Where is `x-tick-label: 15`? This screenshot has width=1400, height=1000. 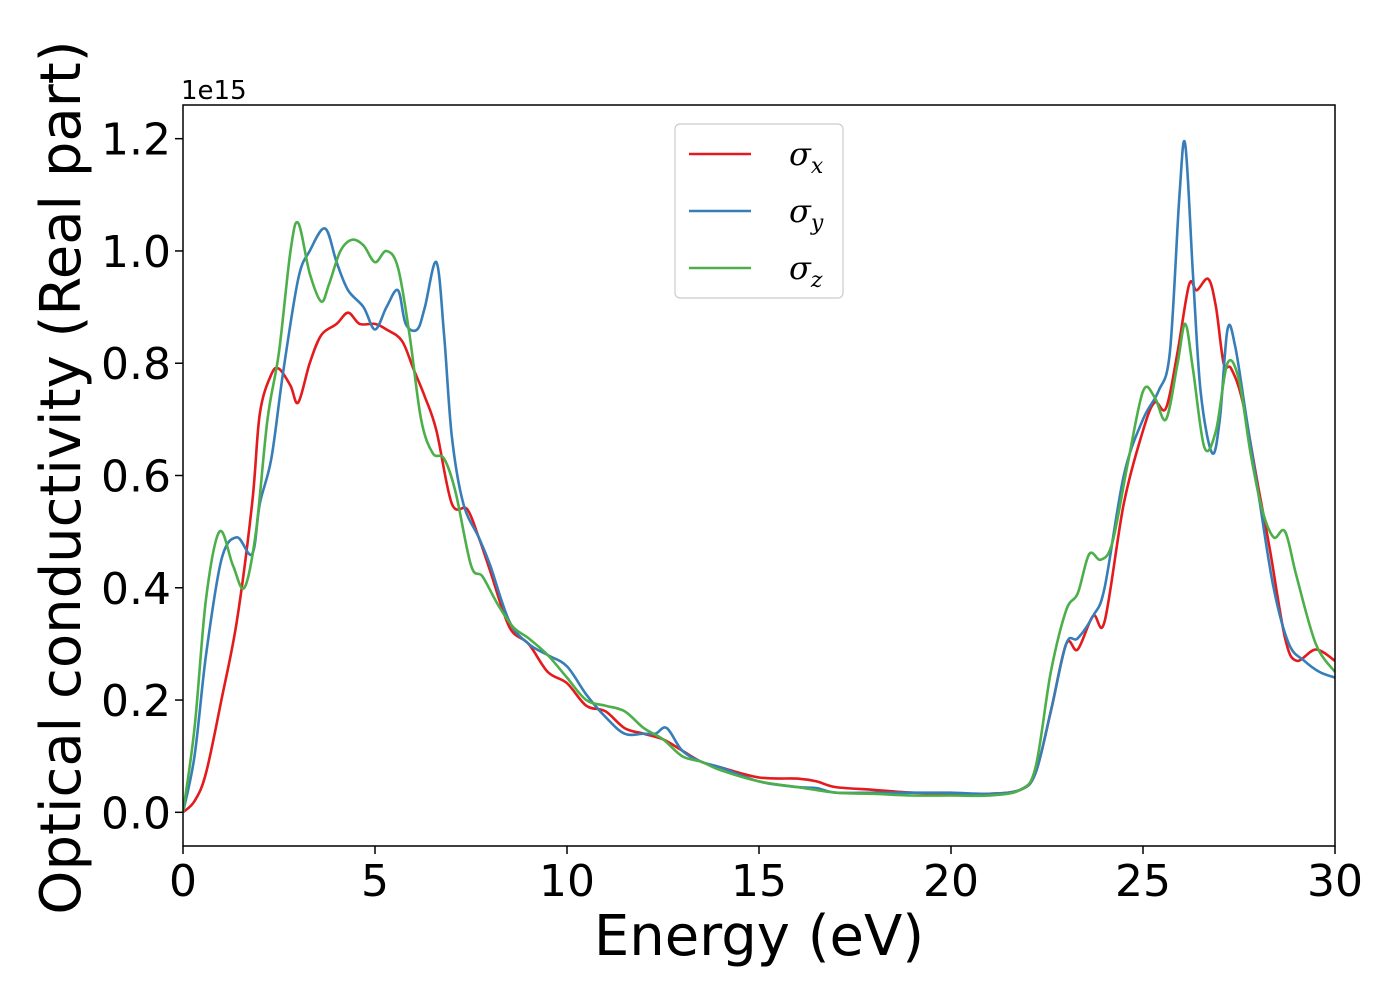 x-tick-label: 15 is located at coordinates (759, 881).